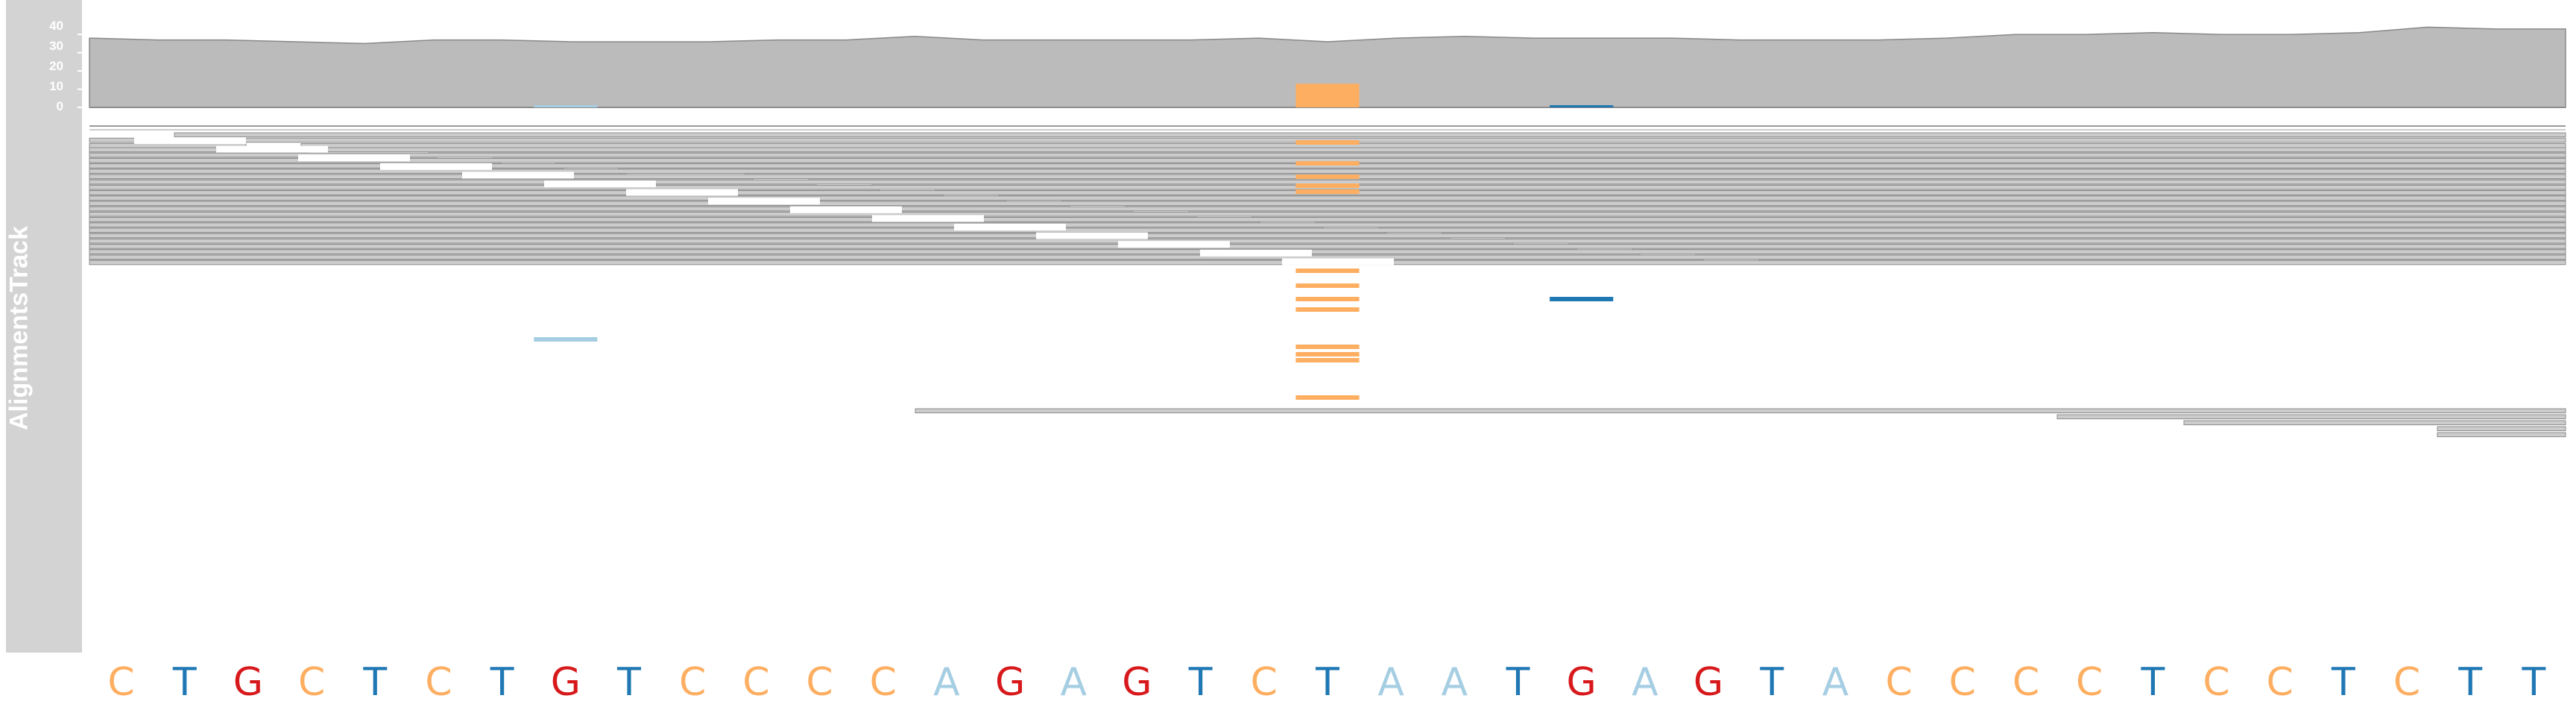  Describe the element at coordinates (60, 106) in the screenshot. I see `coverage-tick-label: 0` at that location.